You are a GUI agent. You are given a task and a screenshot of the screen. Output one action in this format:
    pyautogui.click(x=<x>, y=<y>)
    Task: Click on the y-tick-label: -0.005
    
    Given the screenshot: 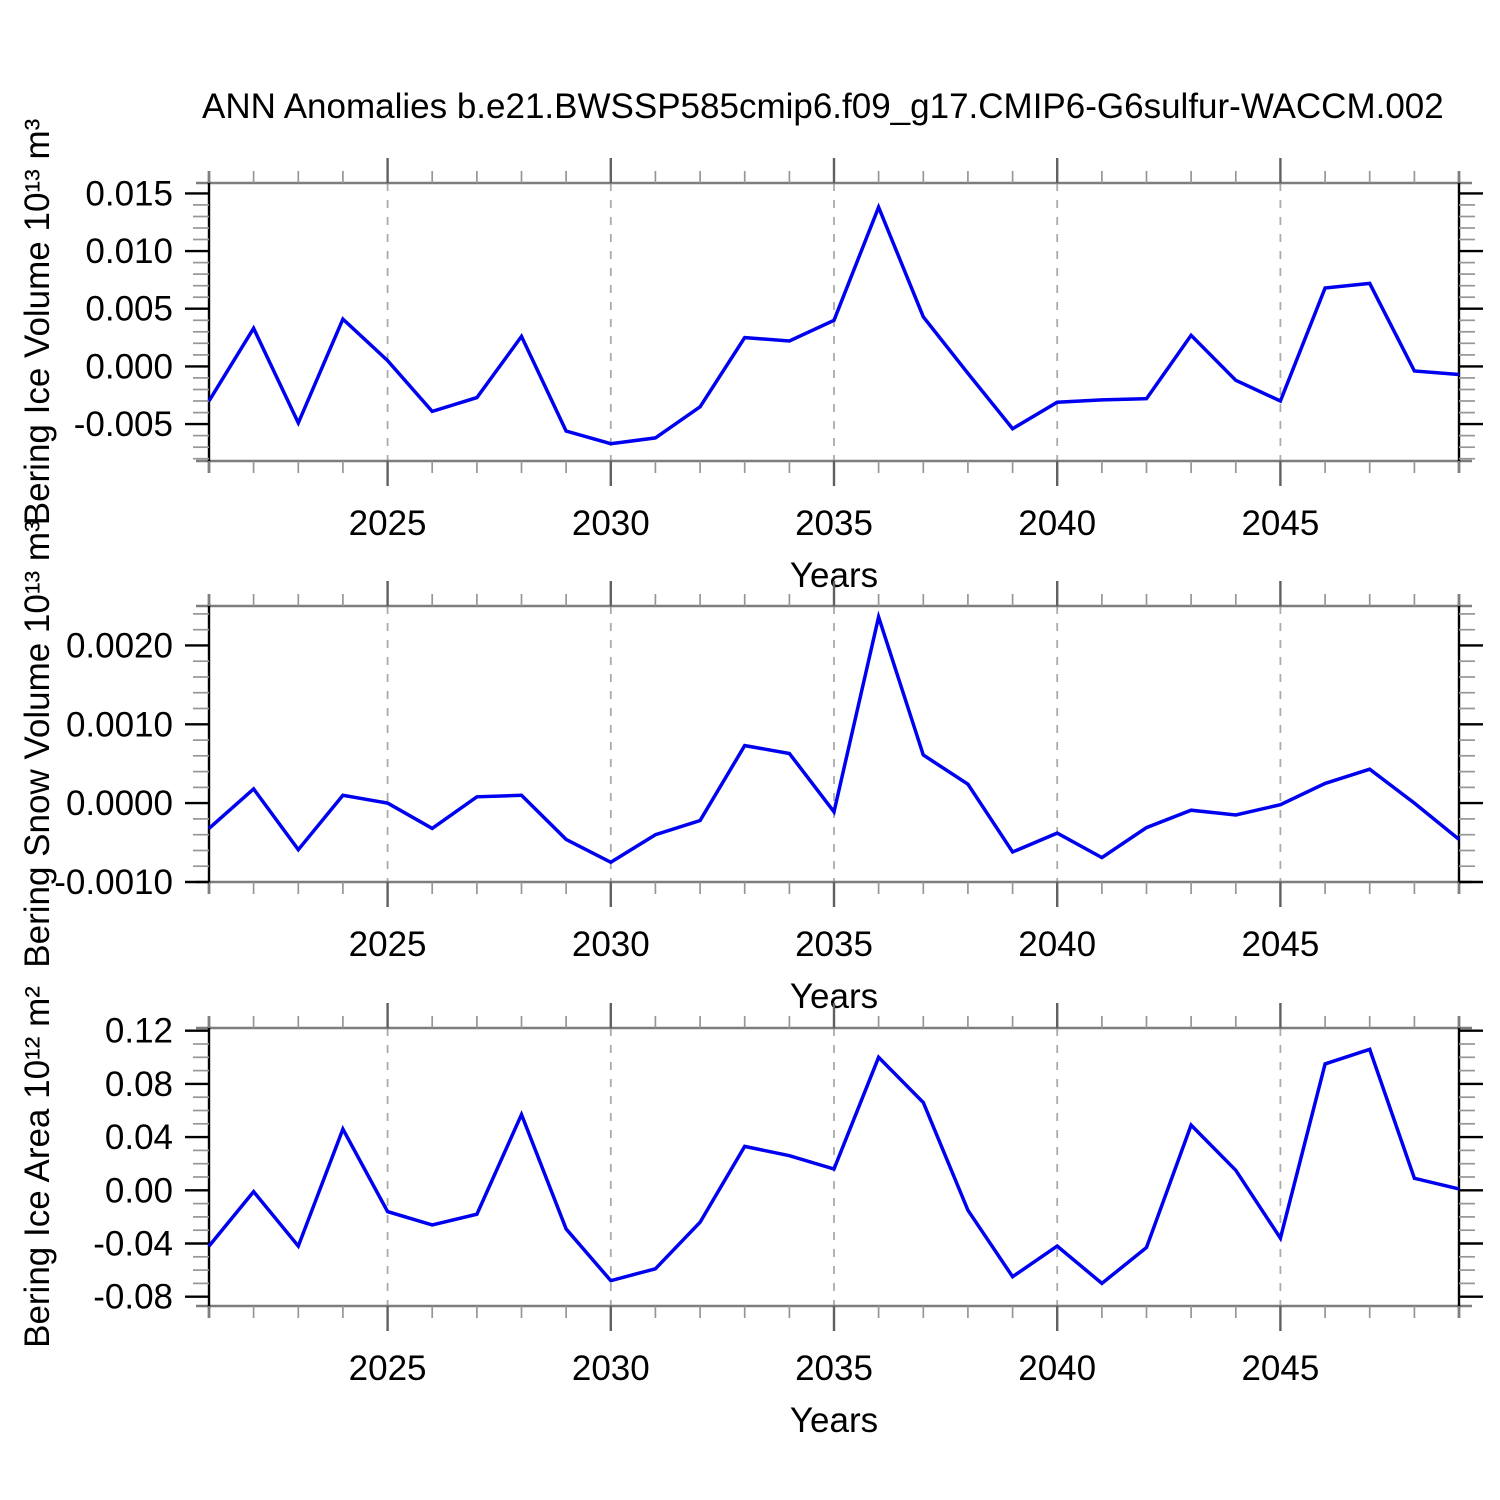 What is the action you would take?
    pyautogui.click(x=123, y=424)
    